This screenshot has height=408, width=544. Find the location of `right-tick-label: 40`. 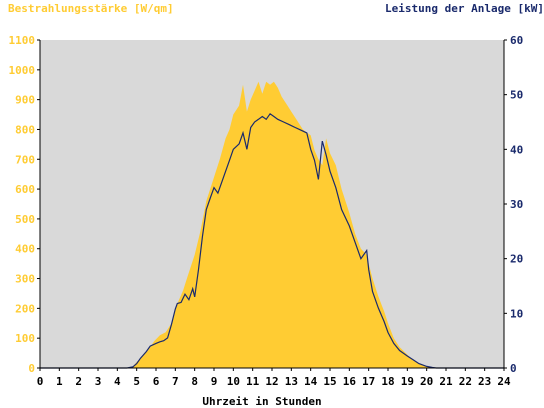

right-tick-label: 40 is located at coordinates (516, 149).